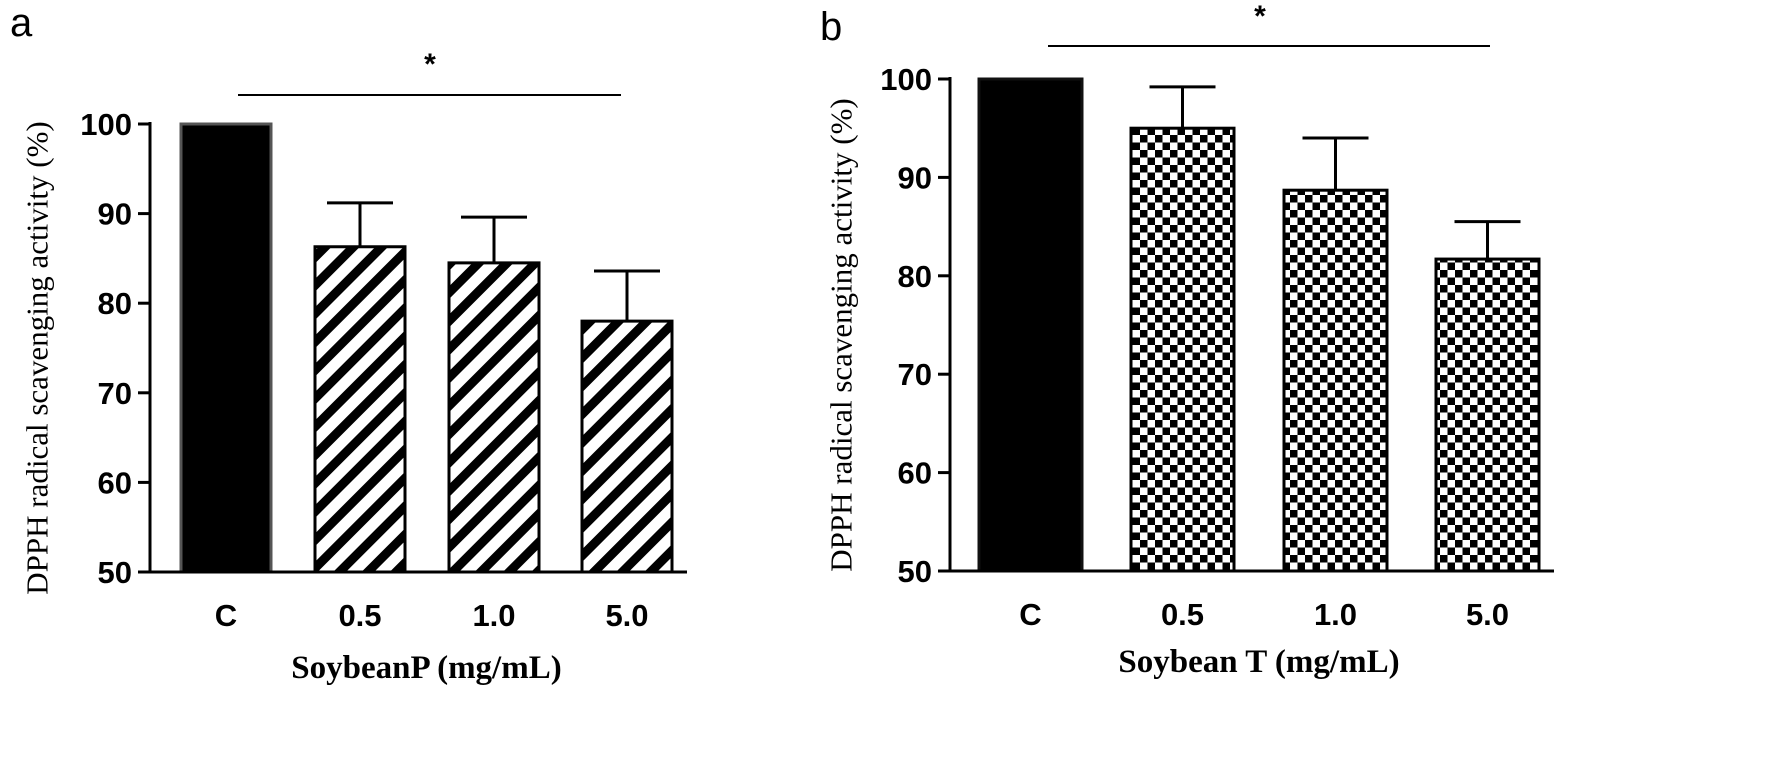 The image size is (1772, 768). What do you see at coordinates (21, 23) in the screenshot?
I see `panel-label: a` at bounding box center [21, 23].